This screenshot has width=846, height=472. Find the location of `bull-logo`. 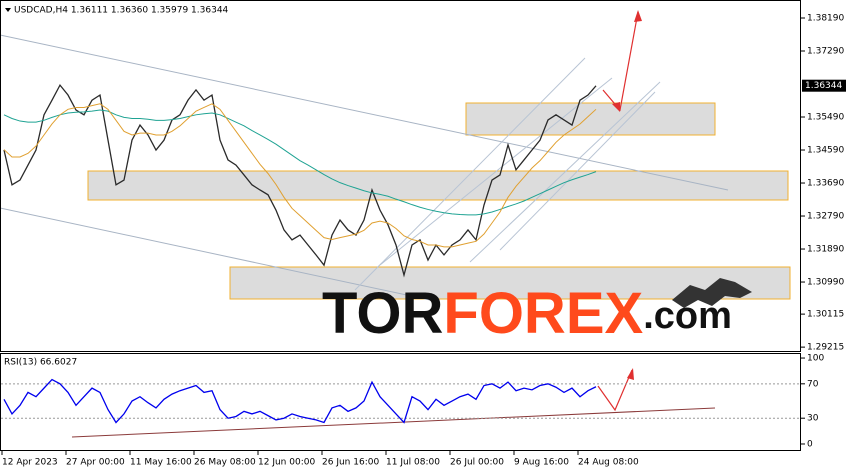

bull-logo is located at coordinates (712, 293).